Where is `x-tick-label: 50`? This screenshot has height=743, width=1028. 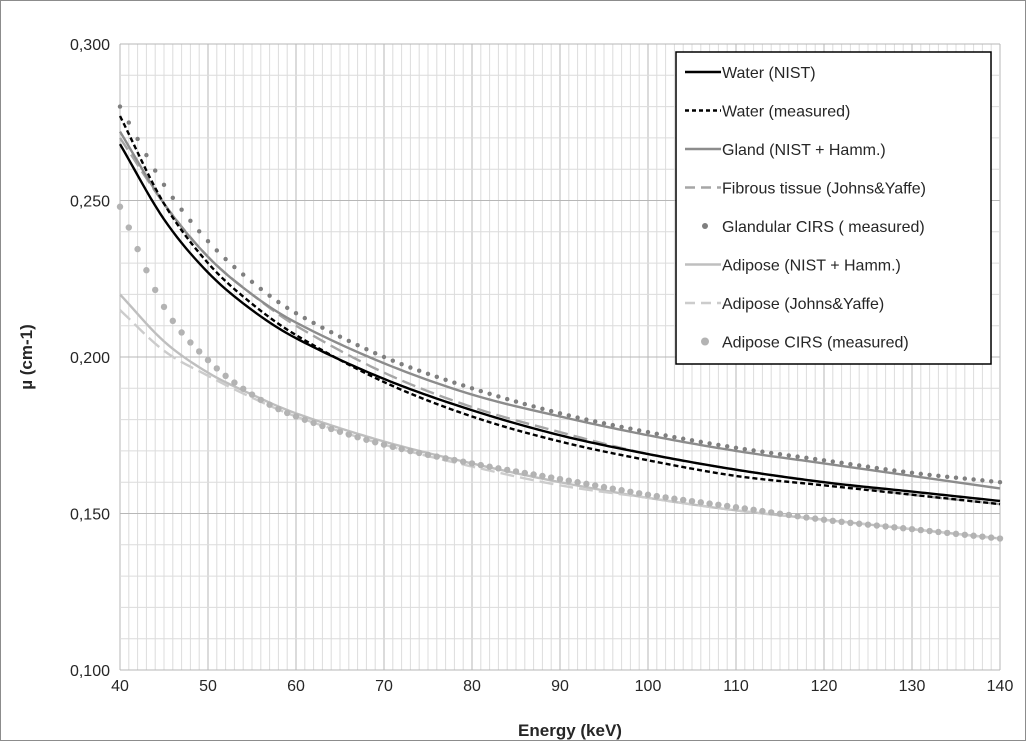 x-tick-label: 50 is located at coordinates (208, 686).